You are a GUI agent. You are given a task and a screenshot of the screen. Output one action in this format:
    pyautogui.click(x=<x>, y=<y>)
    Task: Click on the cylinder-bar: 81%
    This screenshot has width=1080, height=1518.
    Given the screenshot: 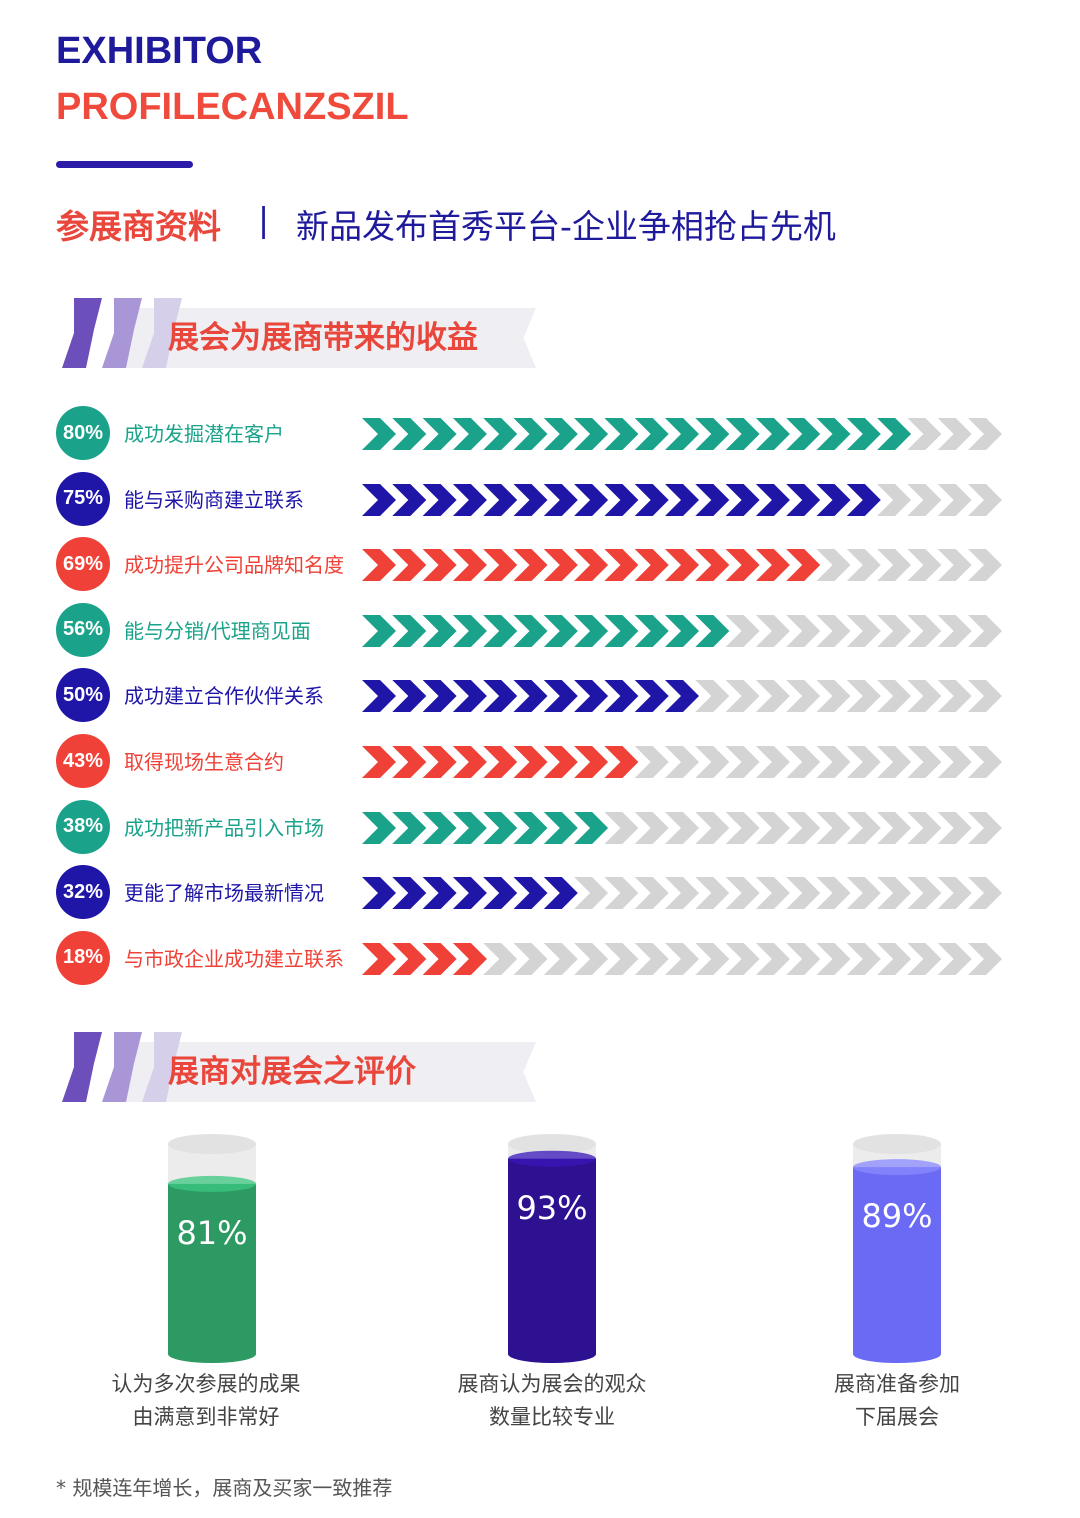 What is the action you would take?
    pyautogui.click(x=212, y=1246)
    